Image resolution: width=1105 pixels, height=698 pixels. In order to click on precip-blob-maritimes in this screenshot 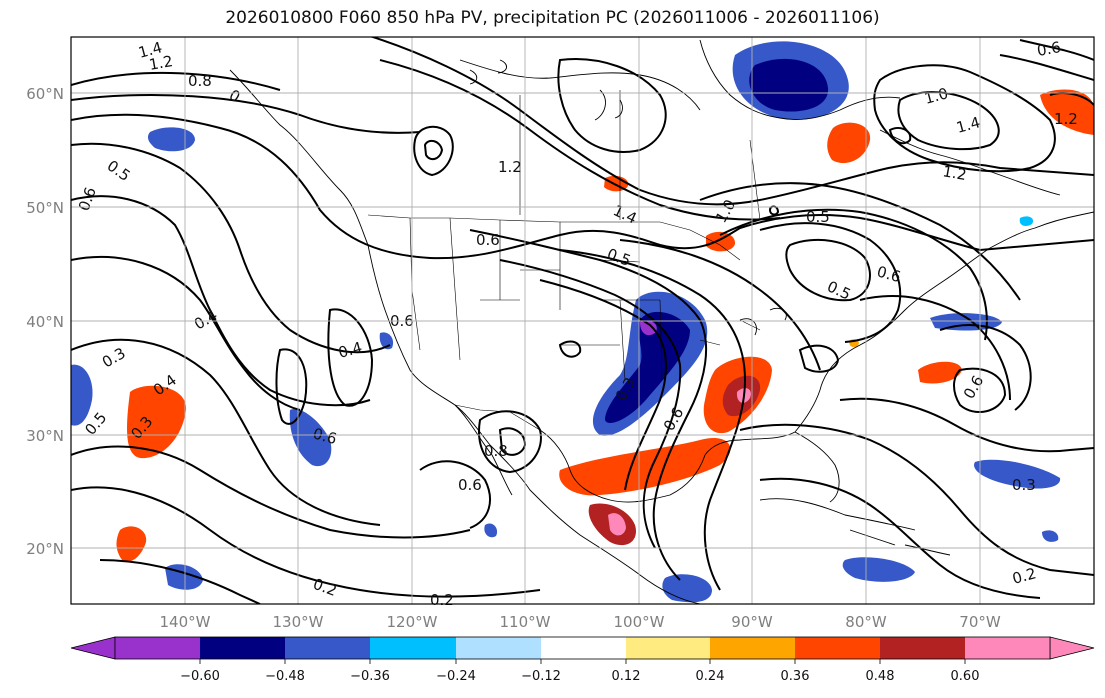, I will do `click(1026, 221)`.